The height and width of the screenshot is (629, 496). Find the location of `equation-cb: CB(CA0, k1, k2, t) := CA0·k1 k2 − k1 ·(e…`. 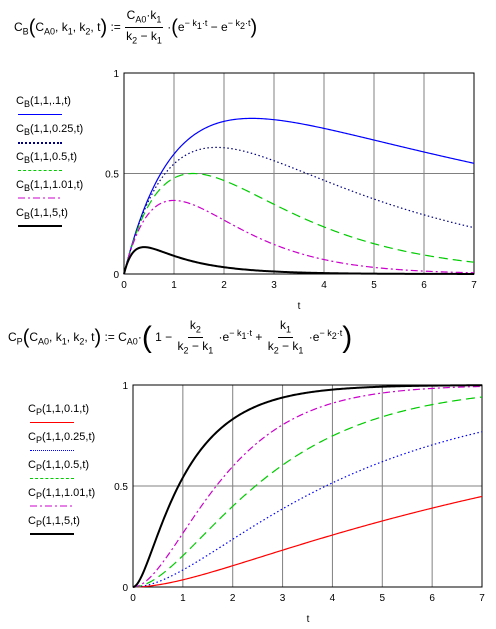

equation-cb: CB(CA0, k1, k2, t) := CA0·k1 k2 − k1 ·(e… is located at coordinates (136, 27).